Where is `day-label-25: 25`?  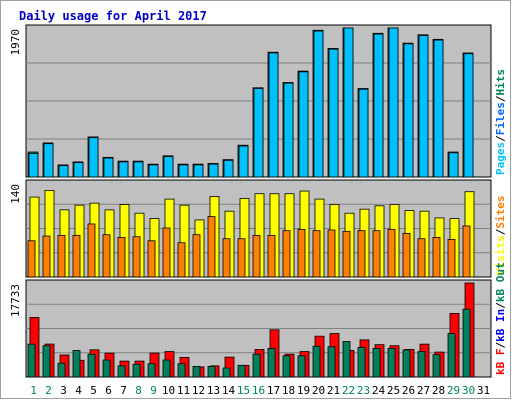
day-label-25: 25 is located at coordinates (393, 390).